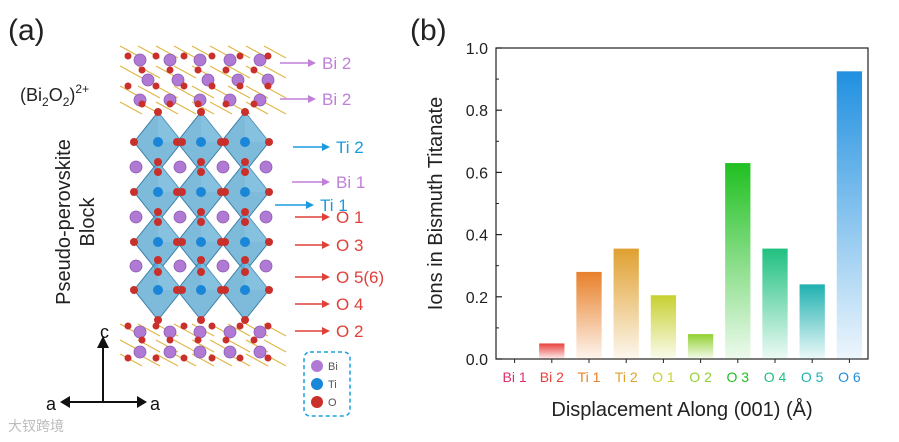 The height and width of the screenshot is (442, 899). Describe the element at coordinates (334, 205) in the screenshot. I see `svg-text: Ti 1` at that location.